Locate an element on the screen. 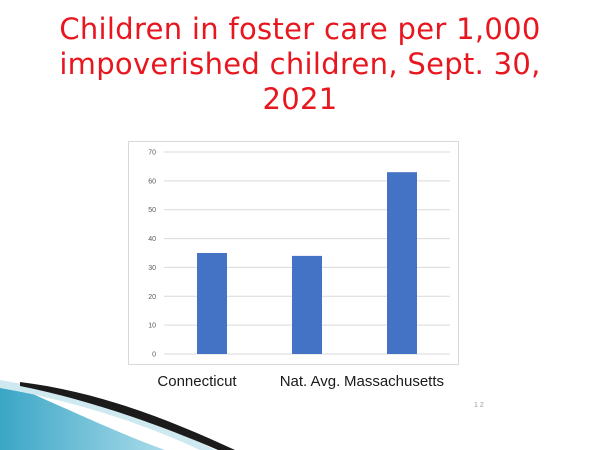 This screenshot has height=450, width=600. y-tick-label-70: 70 is located at coordinates (152, 153).